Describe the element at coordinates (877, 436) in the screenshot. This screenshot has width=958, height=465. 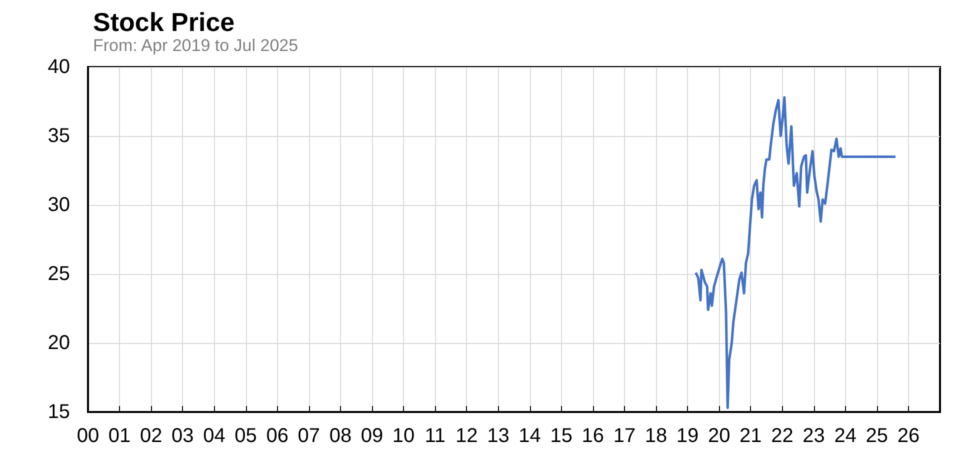
I see `x-tick-label: 25` at that location.